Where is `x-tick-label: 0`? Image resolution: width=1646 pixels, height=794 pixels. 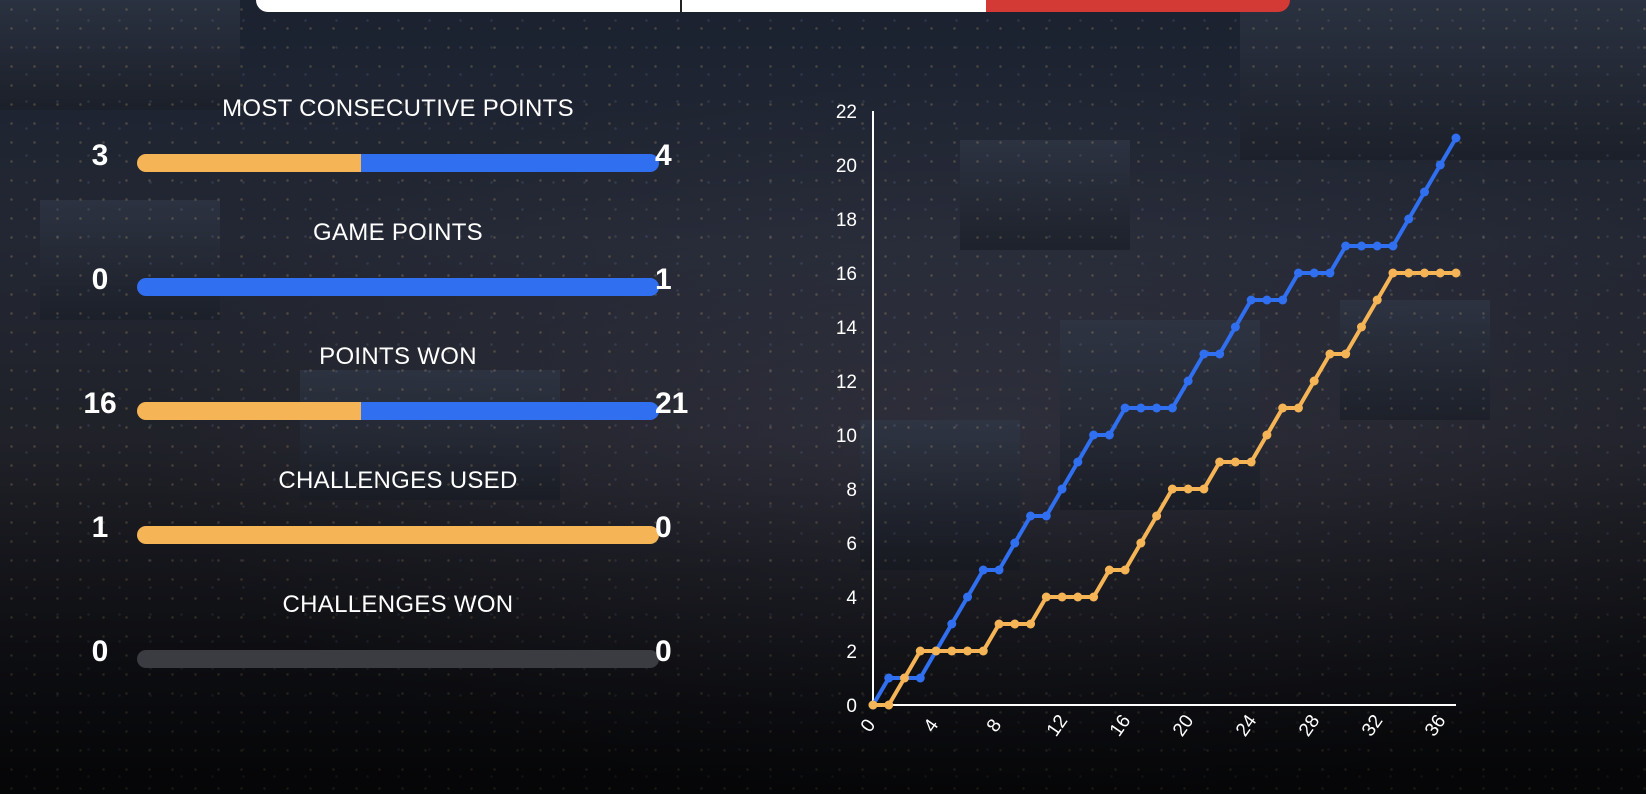 x-tick-label: 0 is located at coordinates (868, 725).